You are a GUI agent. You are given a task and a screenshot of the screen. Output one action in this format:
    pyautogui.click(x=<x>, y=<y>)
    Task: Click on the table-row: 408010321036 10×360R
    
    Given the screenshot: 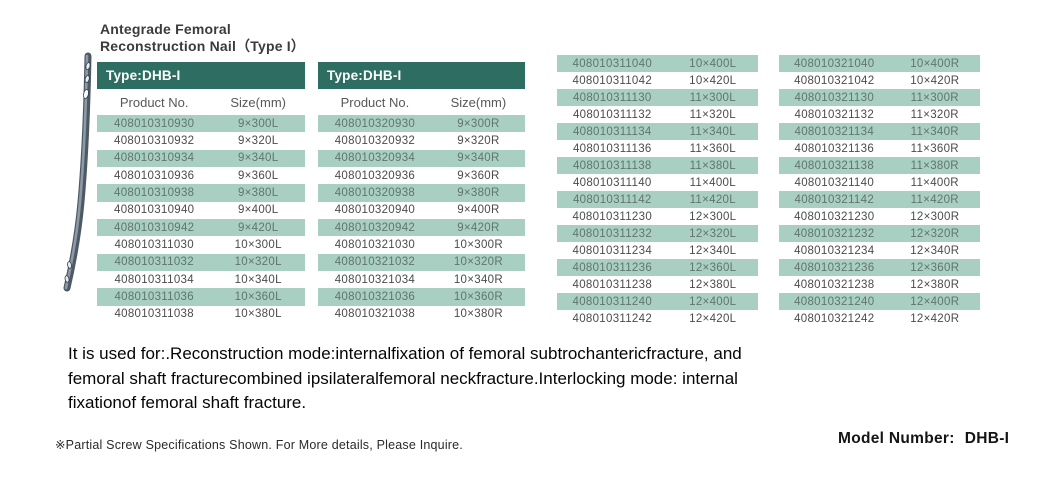 What is the action you would take?
    pyautogui.click(x=421, y=297)
    